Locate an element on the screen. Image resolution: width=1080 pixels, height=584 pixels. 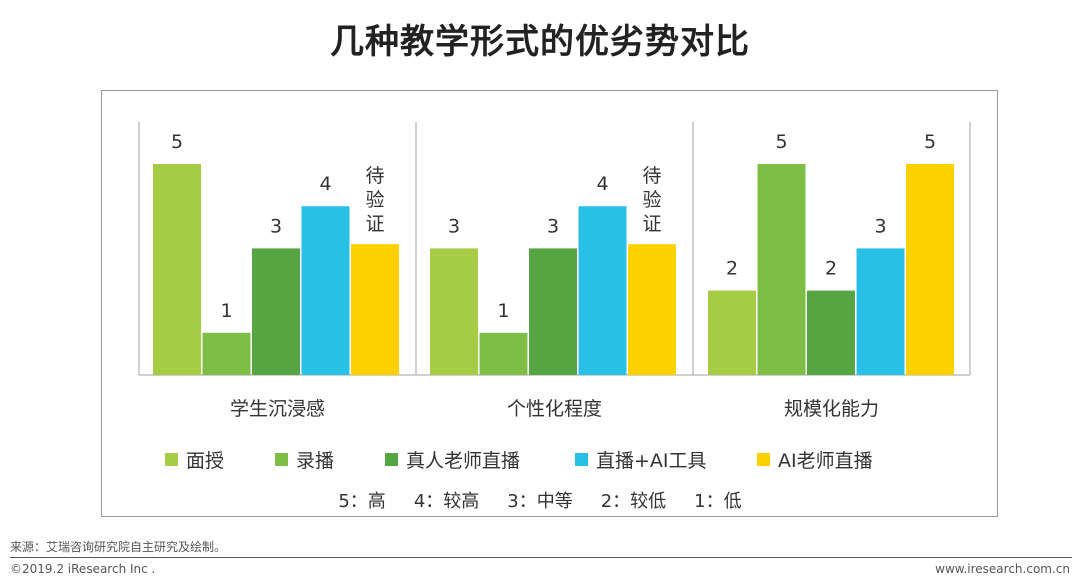
legend-item: AI老师直播 is located at coordinates (815, 459).